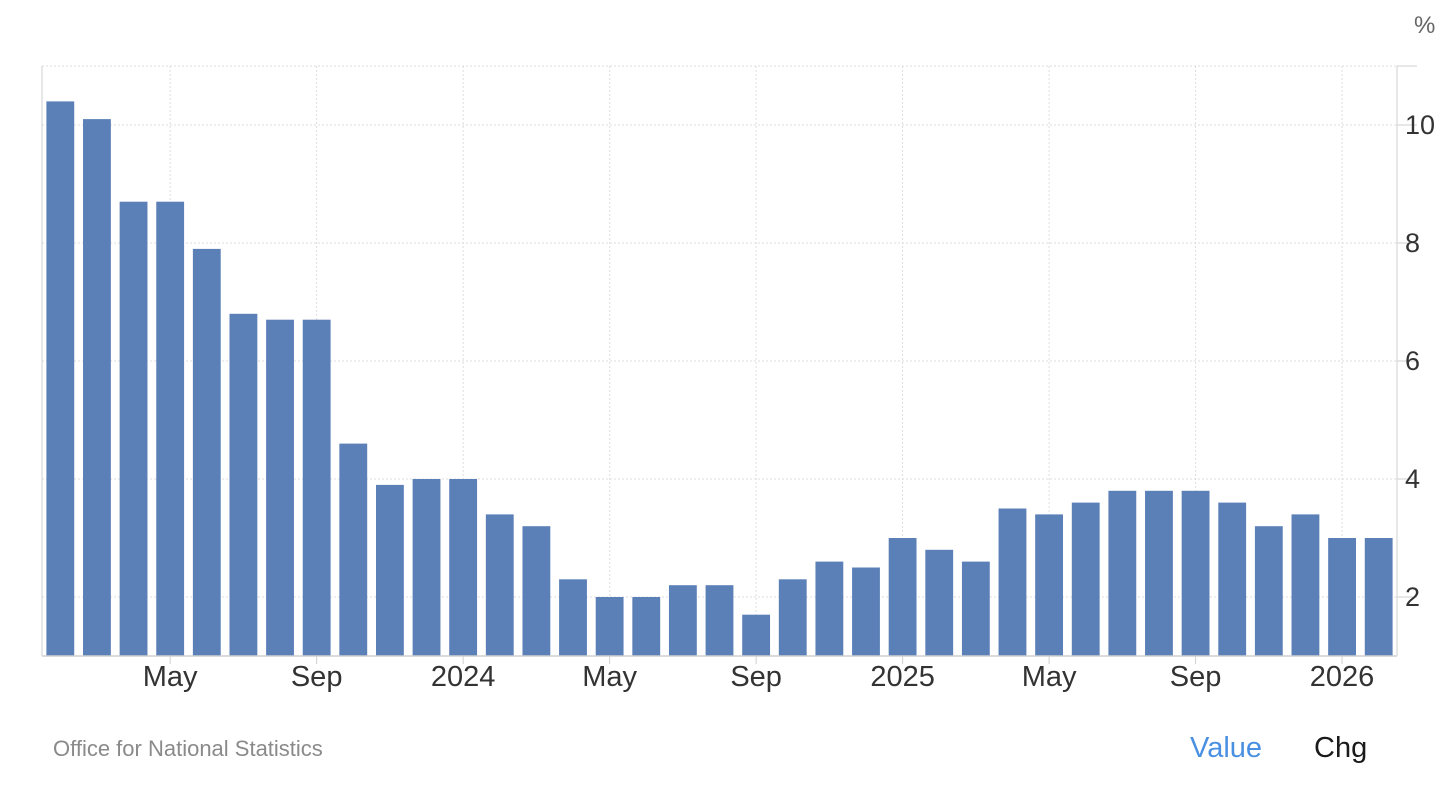 The image size is (1450, 808). Describe the element at coordinates (1412, 479) in the screenshot. I see `y-tick-label: 4` at that location.